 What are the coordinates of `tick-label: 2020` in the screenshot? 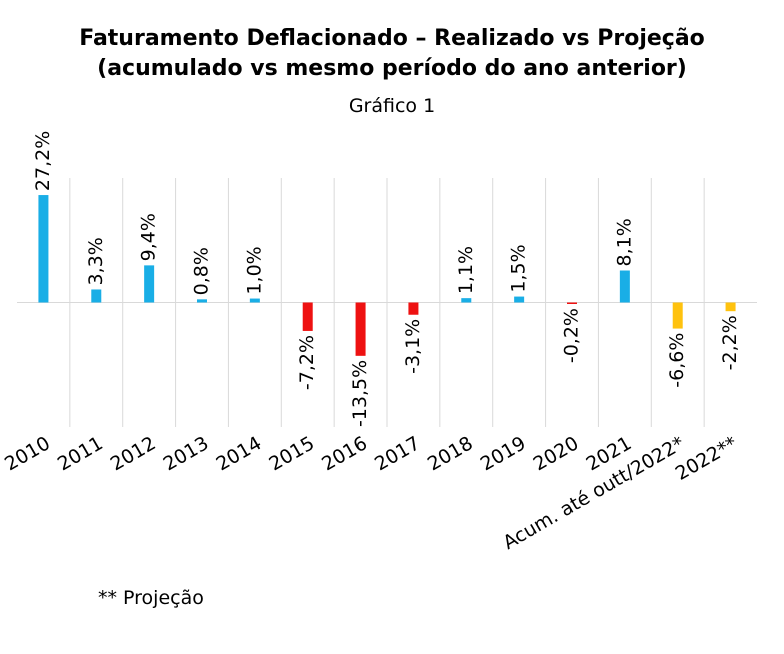 It's located at (556, 453).